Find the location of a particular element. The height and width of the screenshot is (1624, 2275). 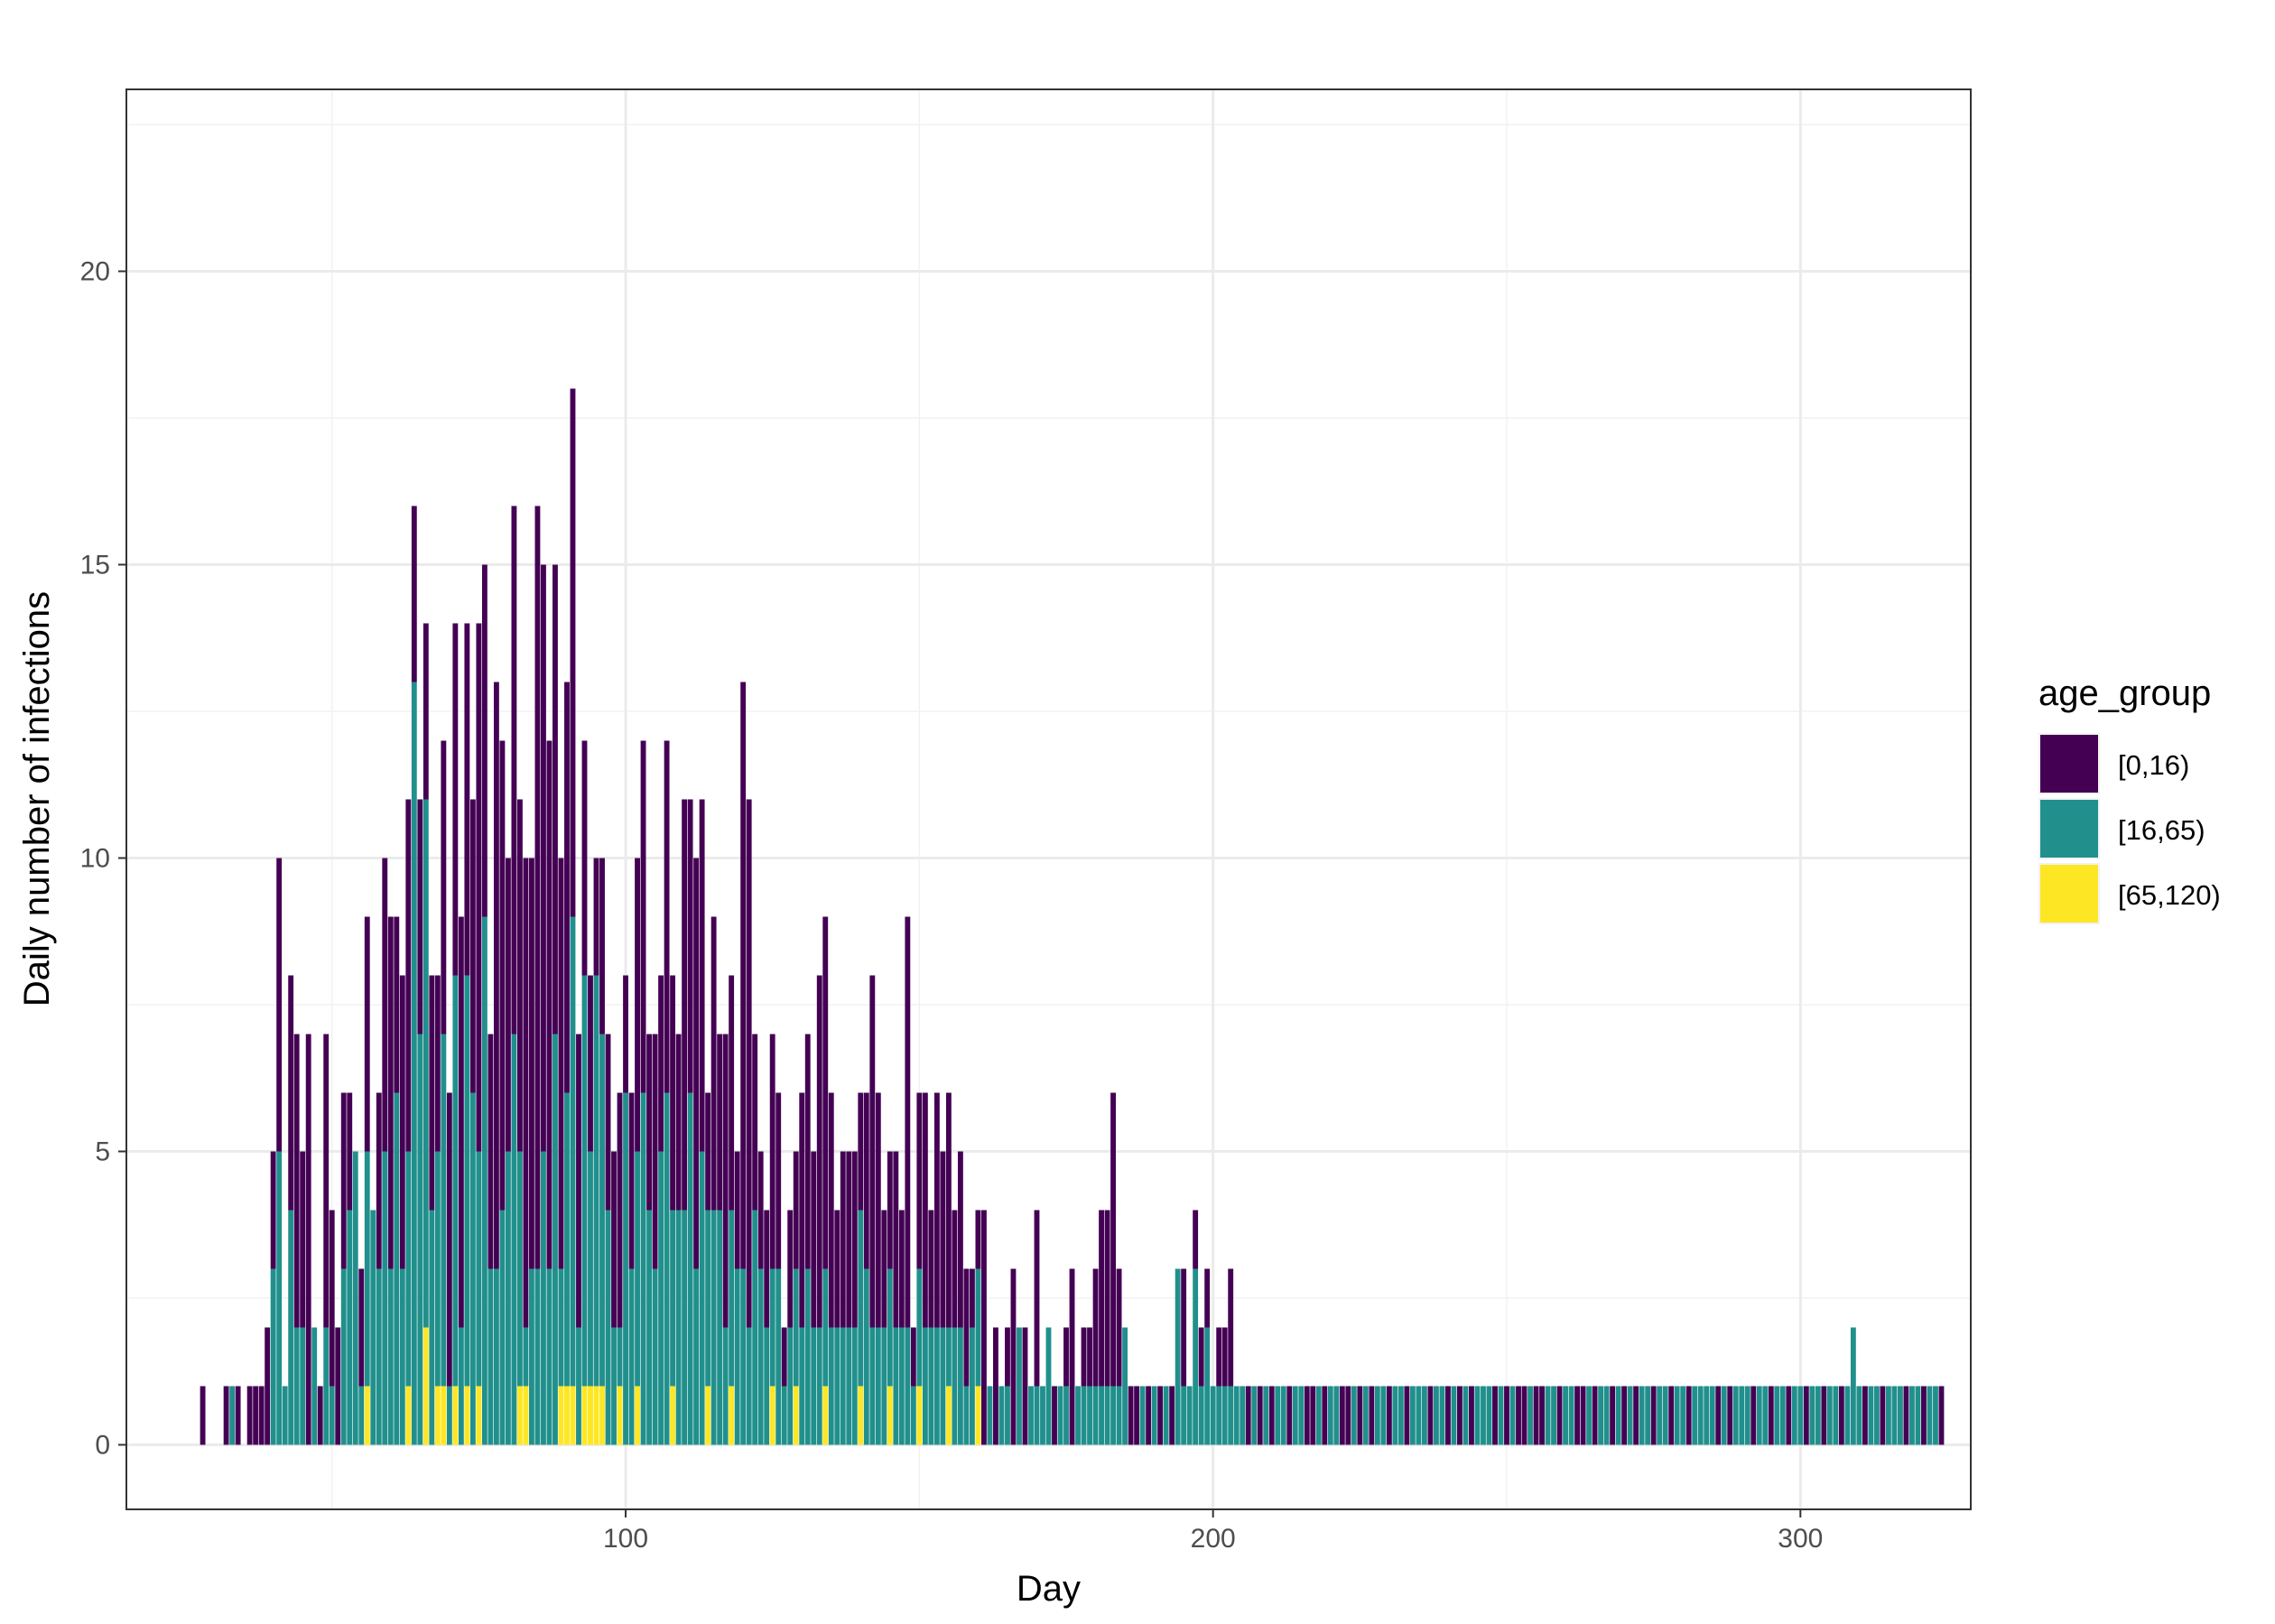

y-axis-title: Daily number of infections is located at coordinates (37, 799).